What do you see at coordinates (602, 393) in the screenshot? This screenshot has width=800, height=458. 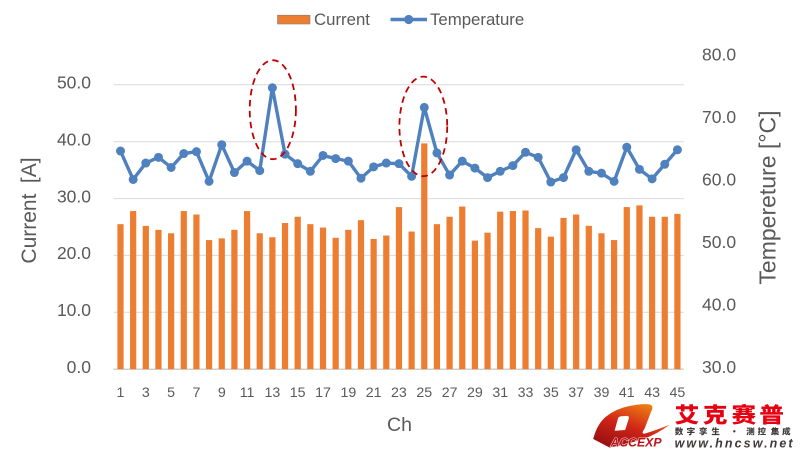 I see `svg-text: 39` at bounding box center [602, 393].